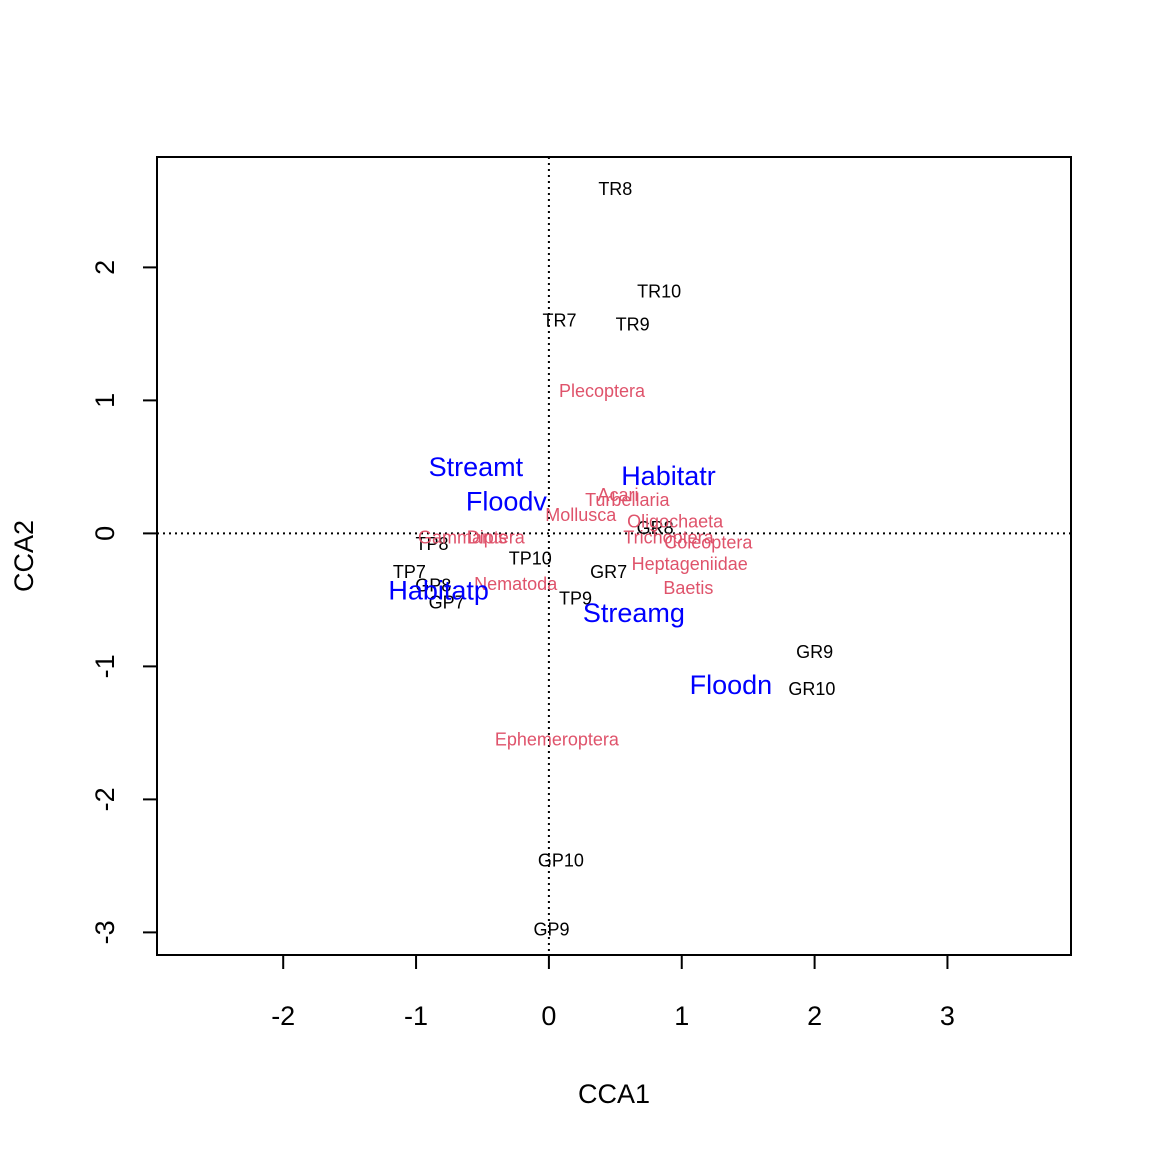  Describe the element at coordinates (613, 992) in the screenshot. I see `x-axis: -2 -1 0 1 2 3` at that location.